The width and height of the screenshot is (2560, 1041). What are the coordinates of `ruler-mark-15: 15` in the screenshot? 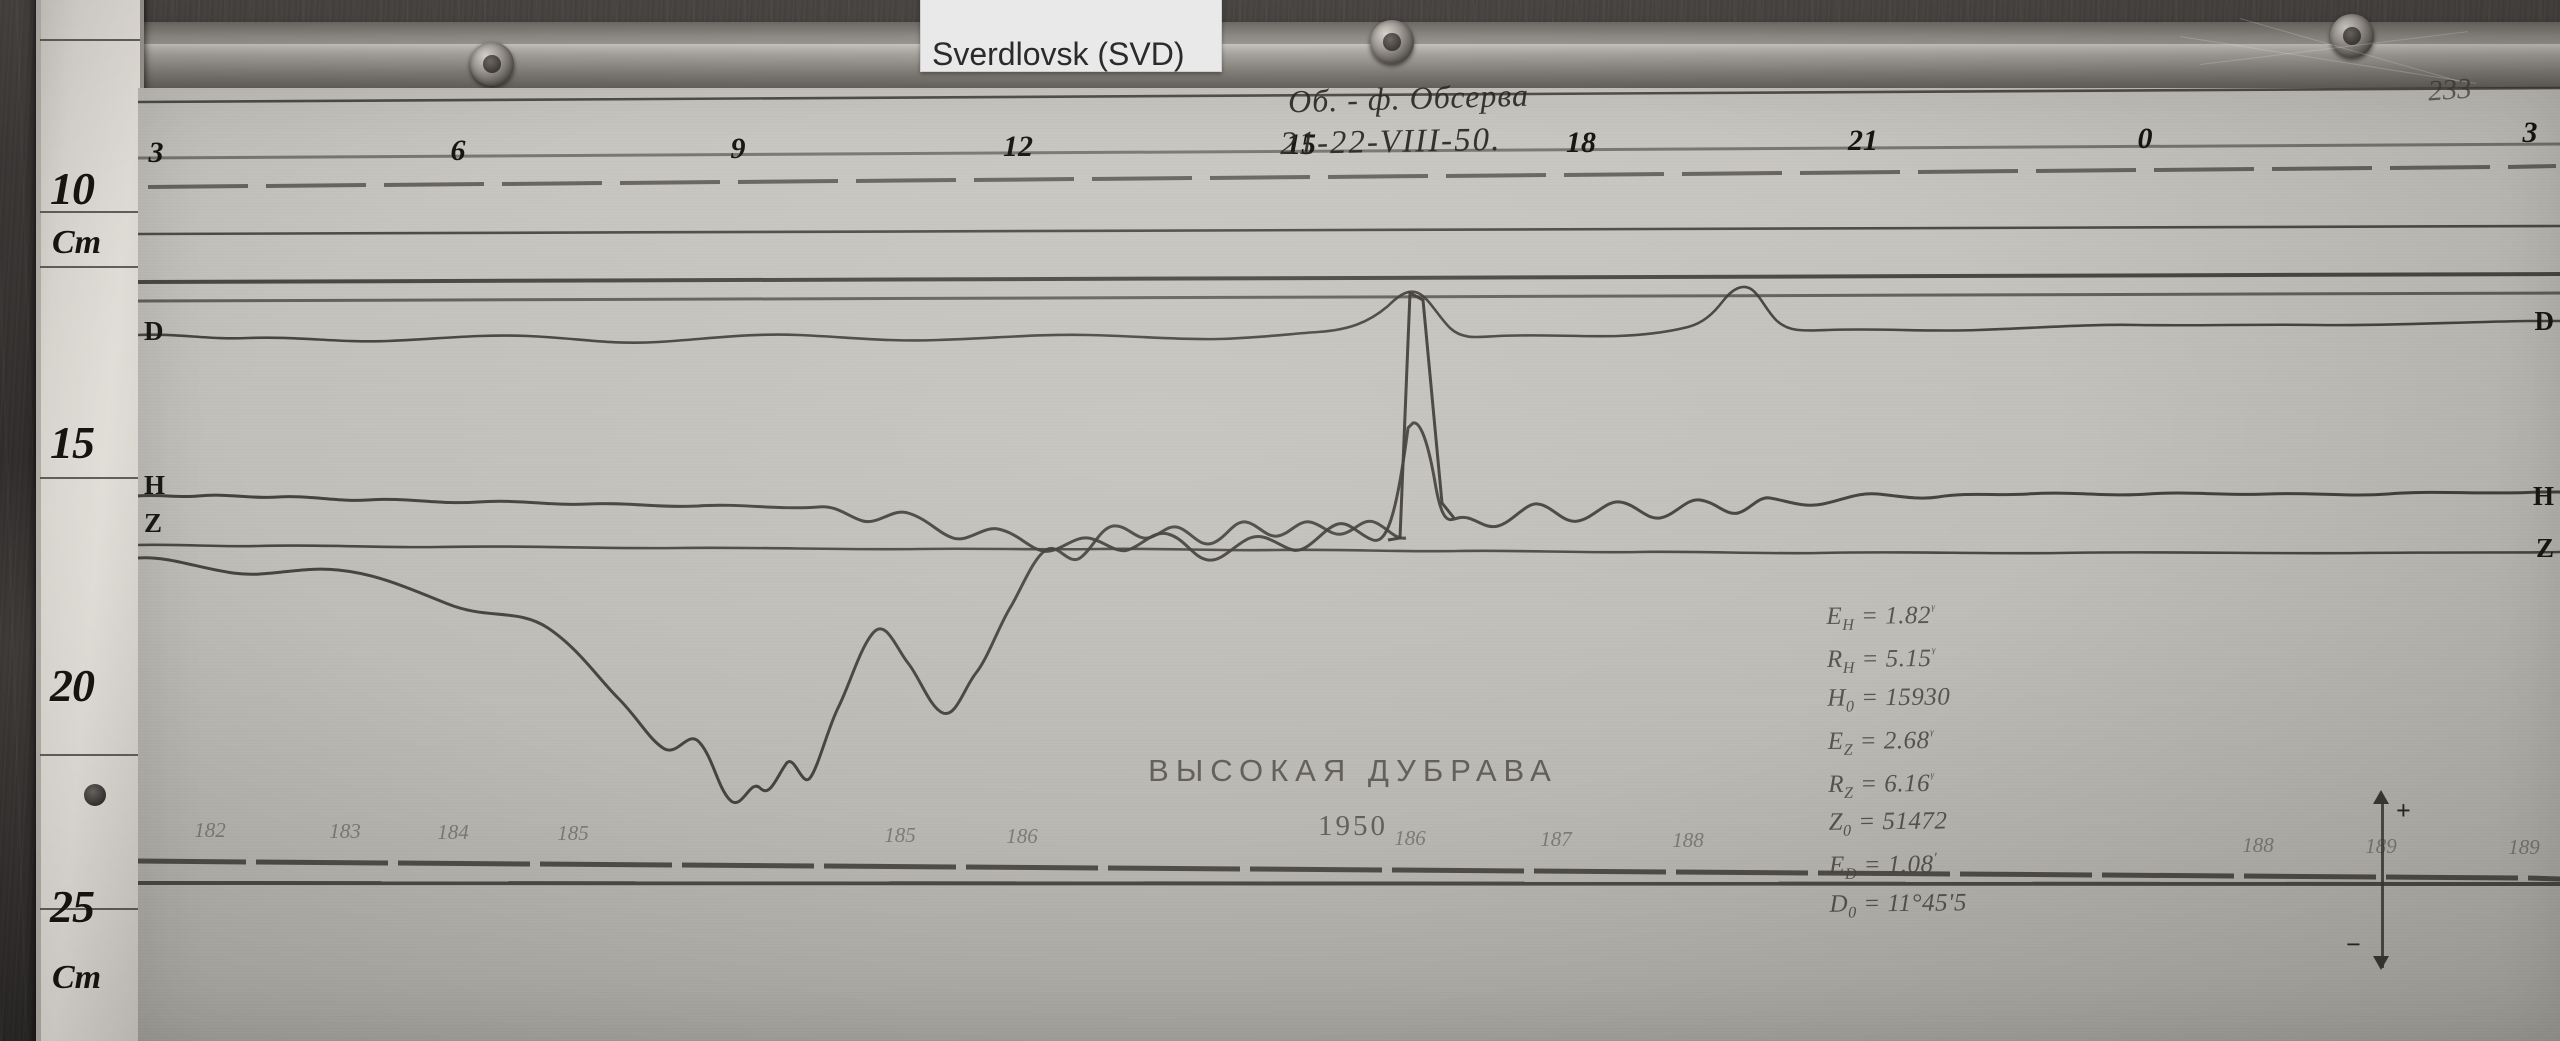 It's located at (72, 442).